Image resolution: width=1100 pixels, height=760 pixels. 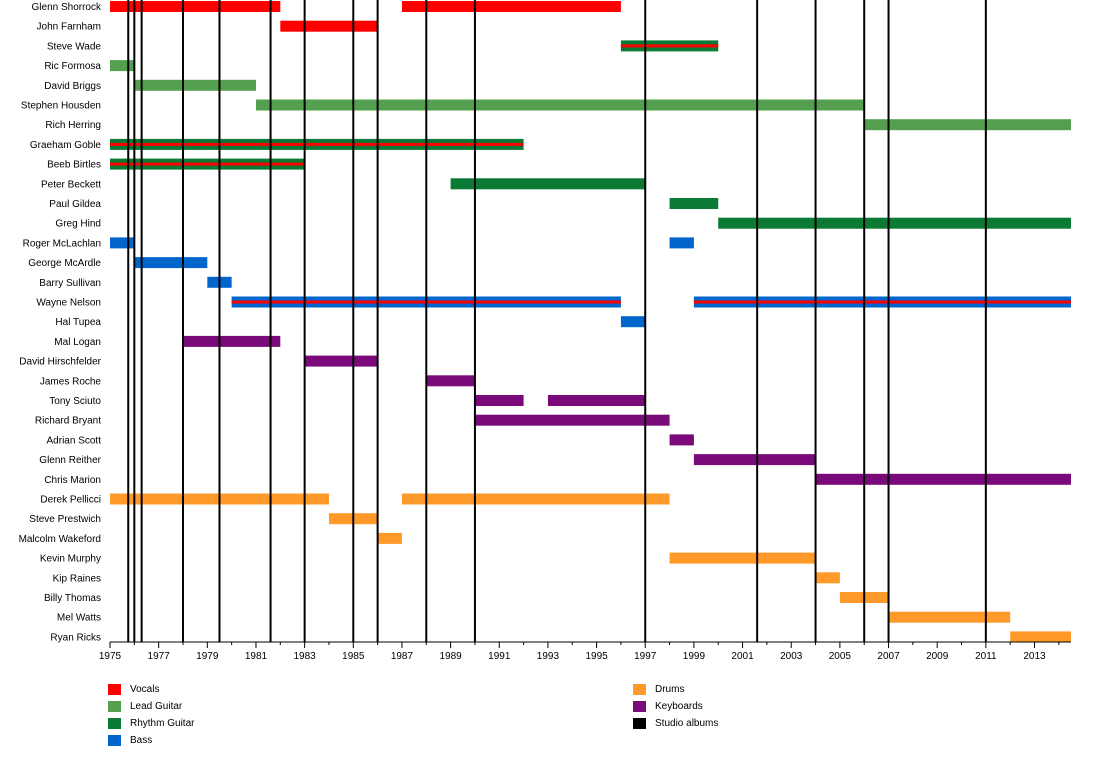 I want to click on x-tick-label: 2007, so click(x=888, y=656).